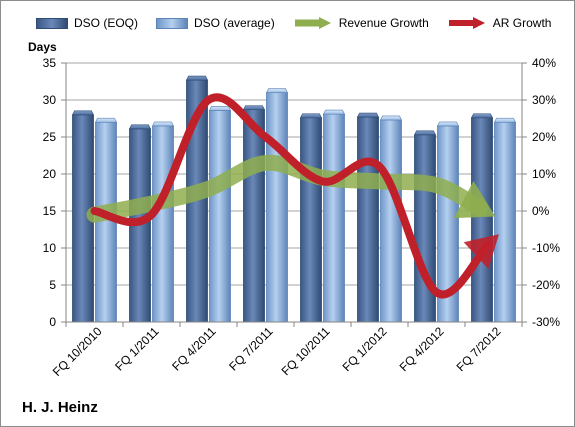  Describe the element at coordinates (365, 349) in the screenshot. I see `x-tick-label: FQ 1/2012` at that location.